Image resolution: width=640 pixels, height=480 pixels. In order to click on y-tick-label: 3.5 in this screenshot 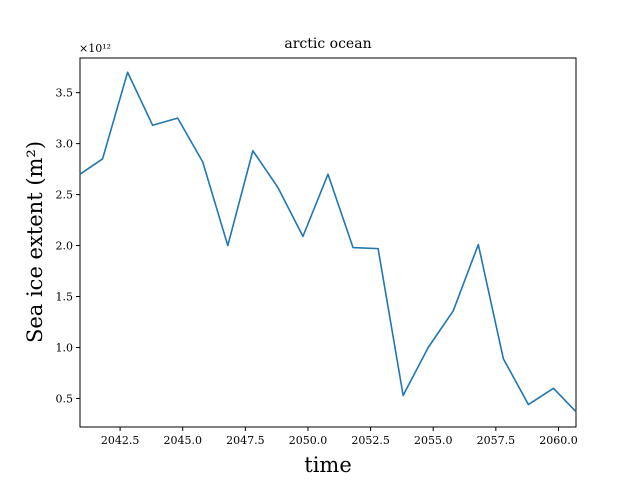, I will do `click(65, 93)`.